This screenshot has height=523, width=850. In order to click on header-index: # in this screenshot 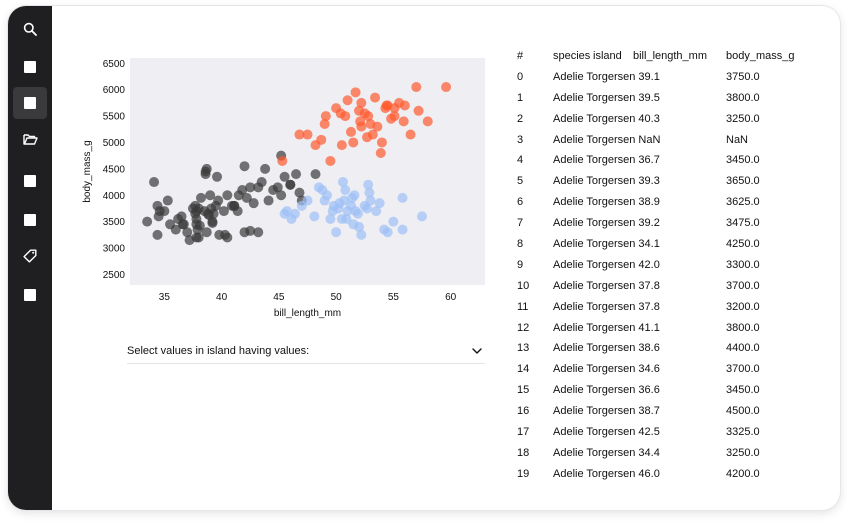, I will do `click(520, 56)`.